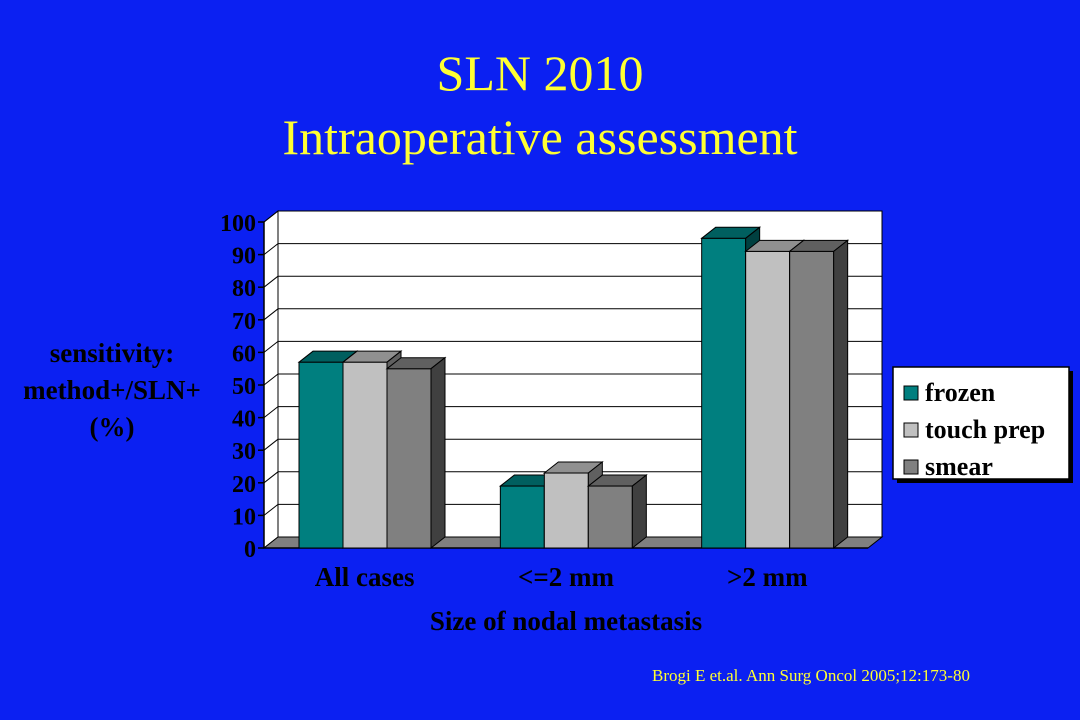 The image size is (1080, 720). What do you see at coordinates (960, 392) in the screenshot?
I see `legend-label: frozen` at bounding box center [960, 392].